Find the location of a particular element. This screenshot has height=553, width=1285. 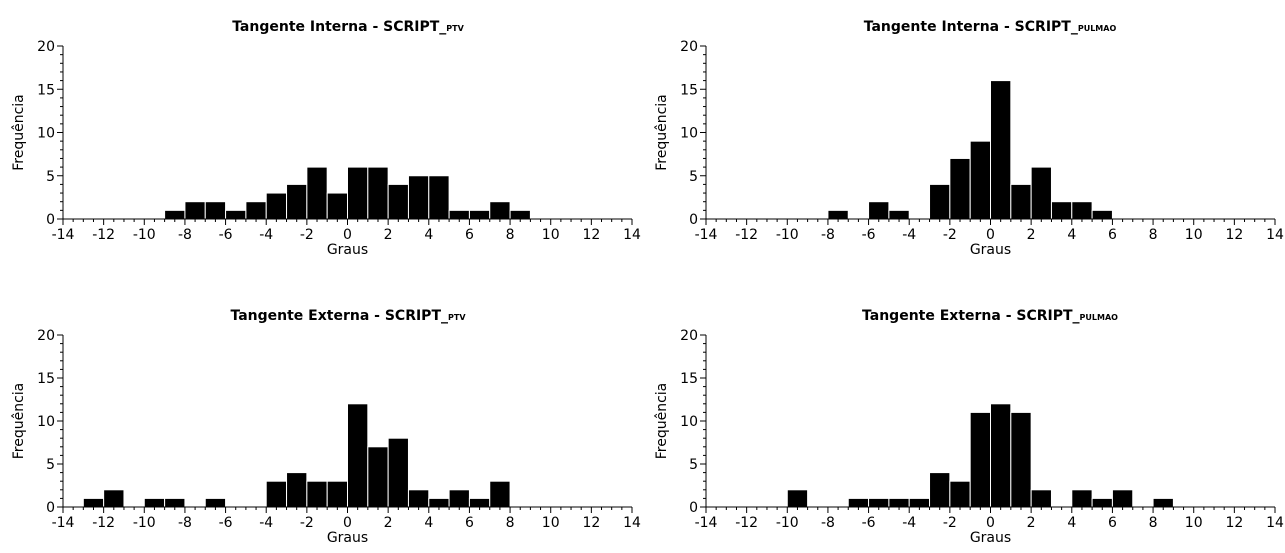

chart-title: Tangente Externa - SCRIPT_PTV is located at coordinates (348, 316).